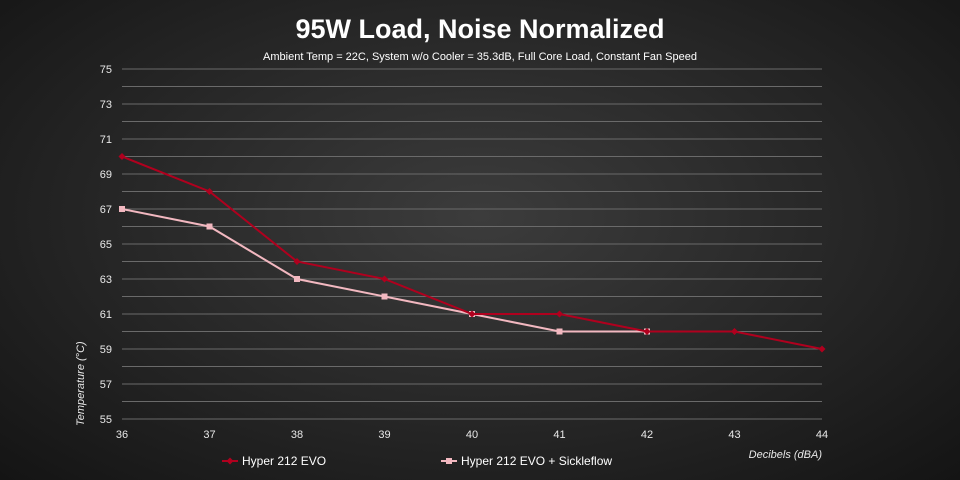 The width and height of the screenshot is (960, 480). I want to click on x-tick-label: 43, so click(734, 435).